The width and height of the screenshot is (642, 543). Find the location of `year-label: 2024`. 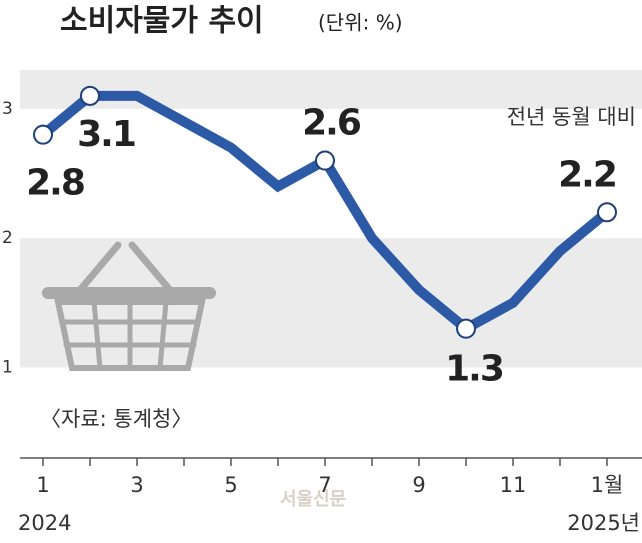

year-label: 2024 is located at coordinates (44, 523).